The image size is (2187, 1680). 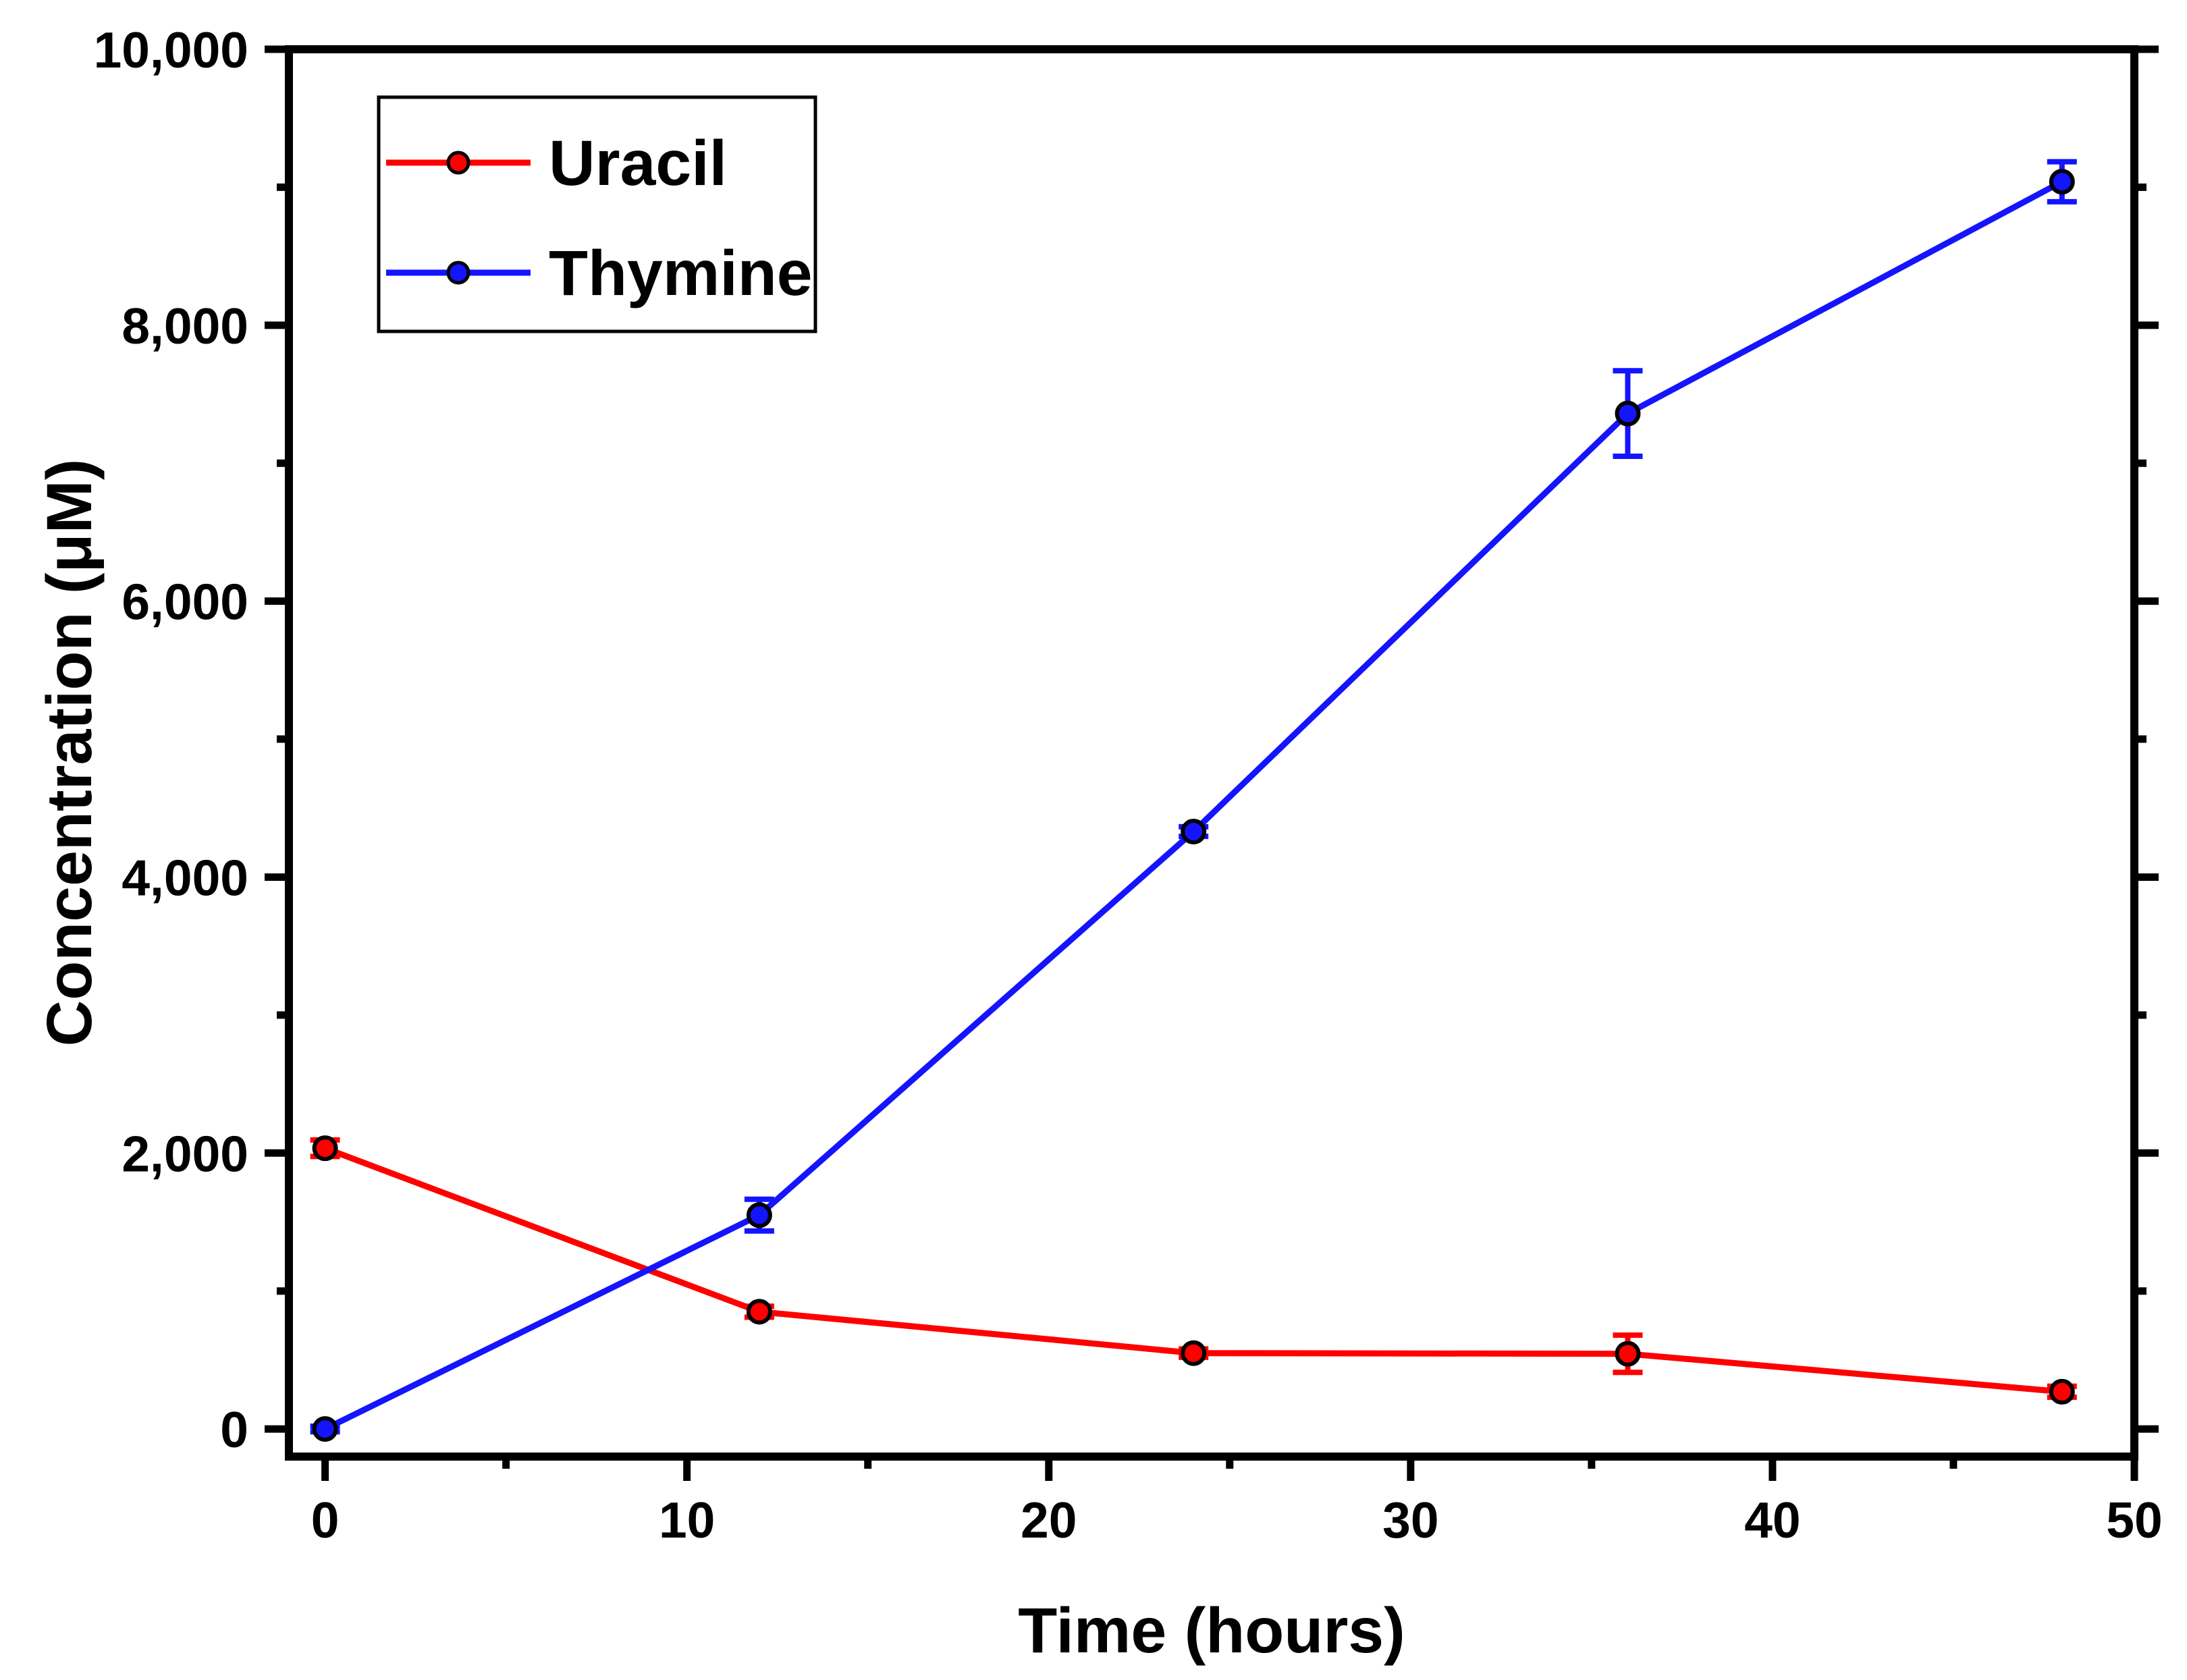 I want to click on legend-label-thymine: Thymine, so click(x=681, y=273).